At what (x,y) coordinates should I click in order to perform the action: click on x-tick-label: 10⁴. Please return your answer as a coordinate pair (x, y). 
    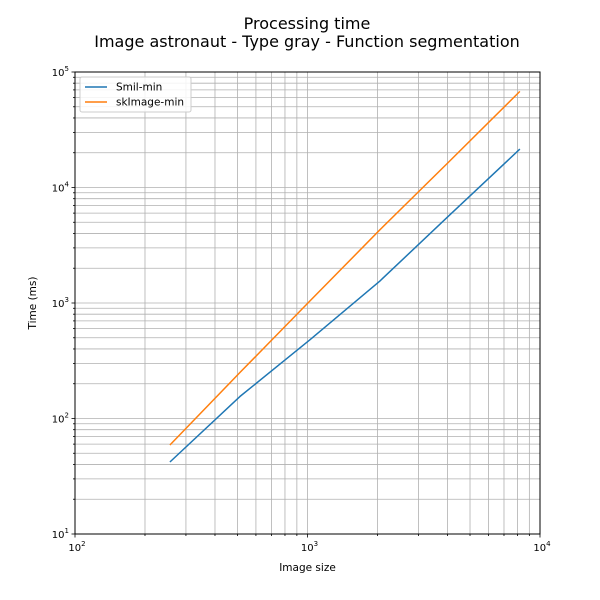
    Looking at the image, I should click on (542, 547).